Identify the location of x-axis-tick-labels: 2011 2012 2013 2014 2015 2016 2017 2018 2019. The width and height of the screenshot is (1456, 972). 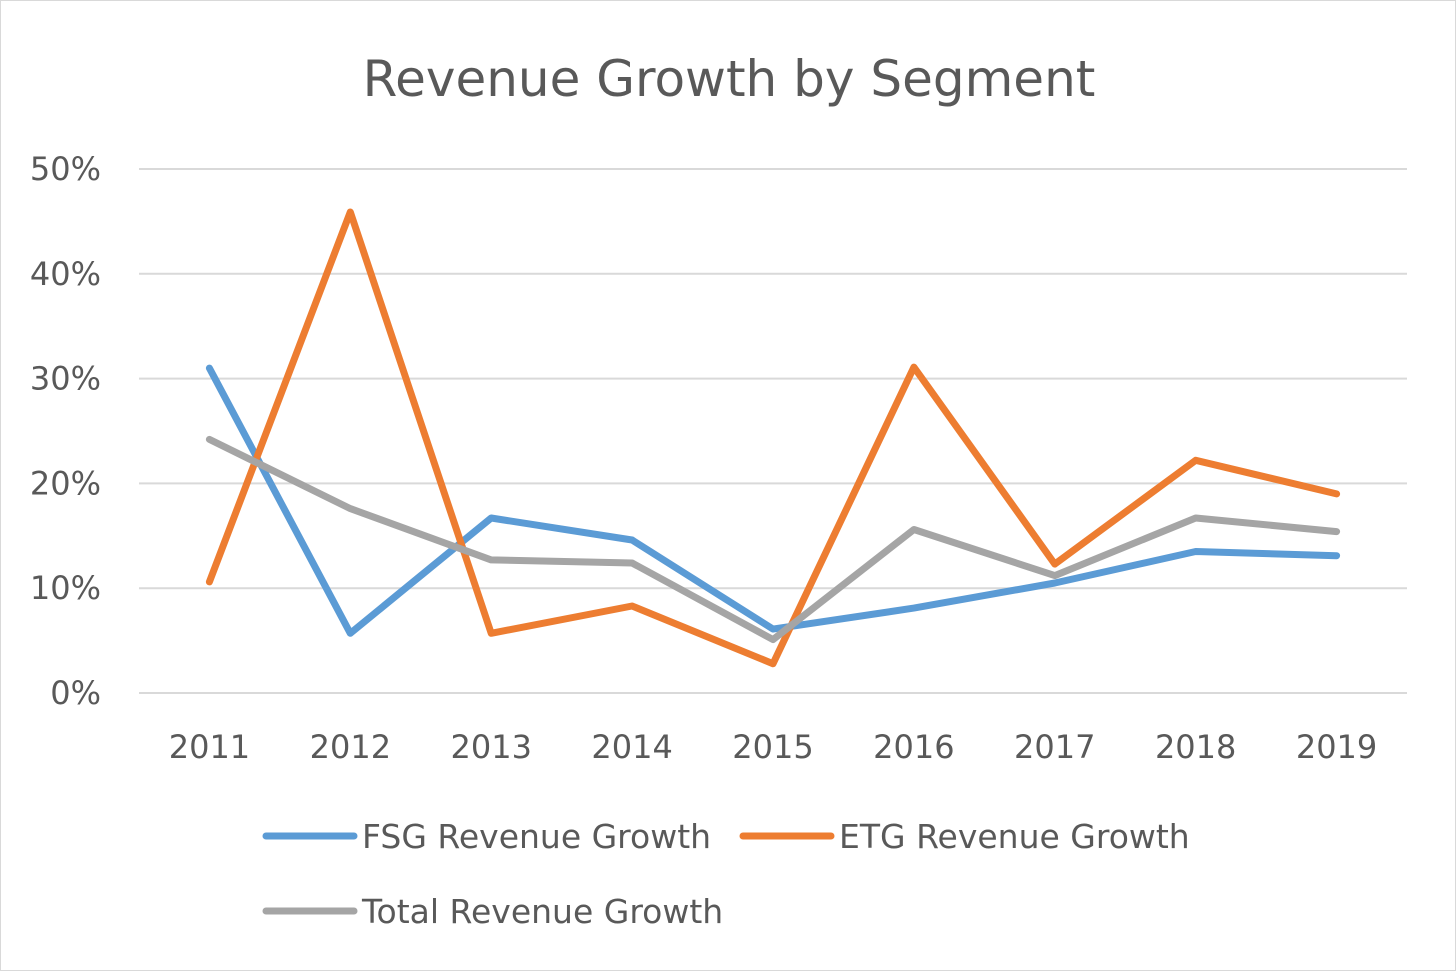
(773, 747).